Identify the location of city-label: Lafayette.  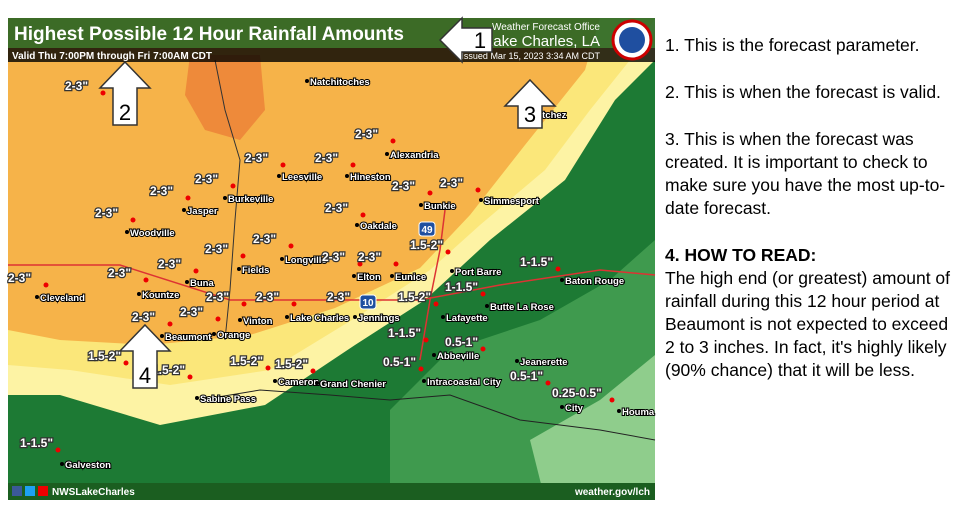
(467, 318).